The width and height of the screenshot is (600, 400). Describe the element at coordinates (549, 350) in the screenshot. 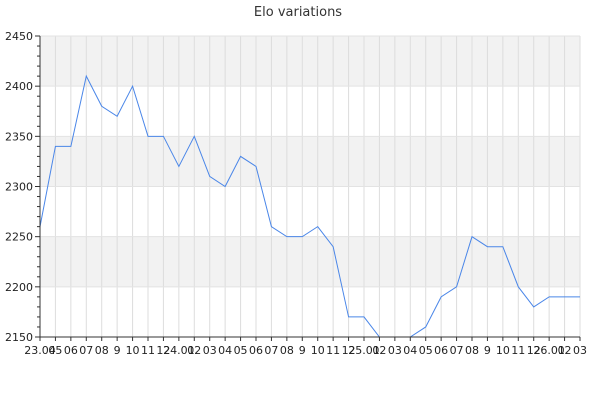

I see `x-tick-label: 26.01` at that location.